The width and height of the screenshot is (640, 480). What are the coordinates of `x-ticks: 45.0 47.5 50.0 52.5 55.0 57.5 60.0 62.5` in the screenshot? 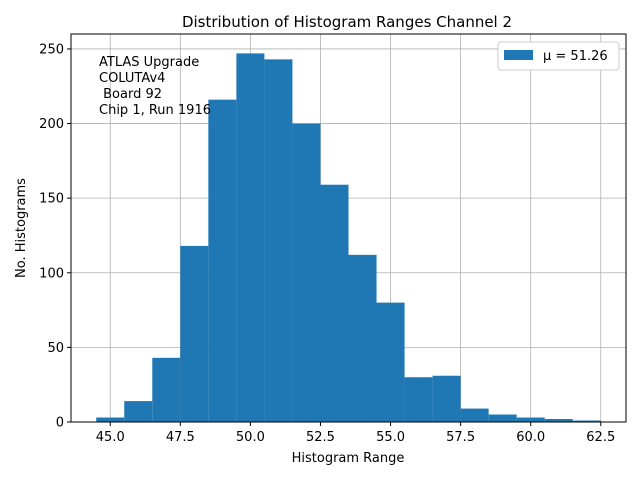 It's located at (355, 433).